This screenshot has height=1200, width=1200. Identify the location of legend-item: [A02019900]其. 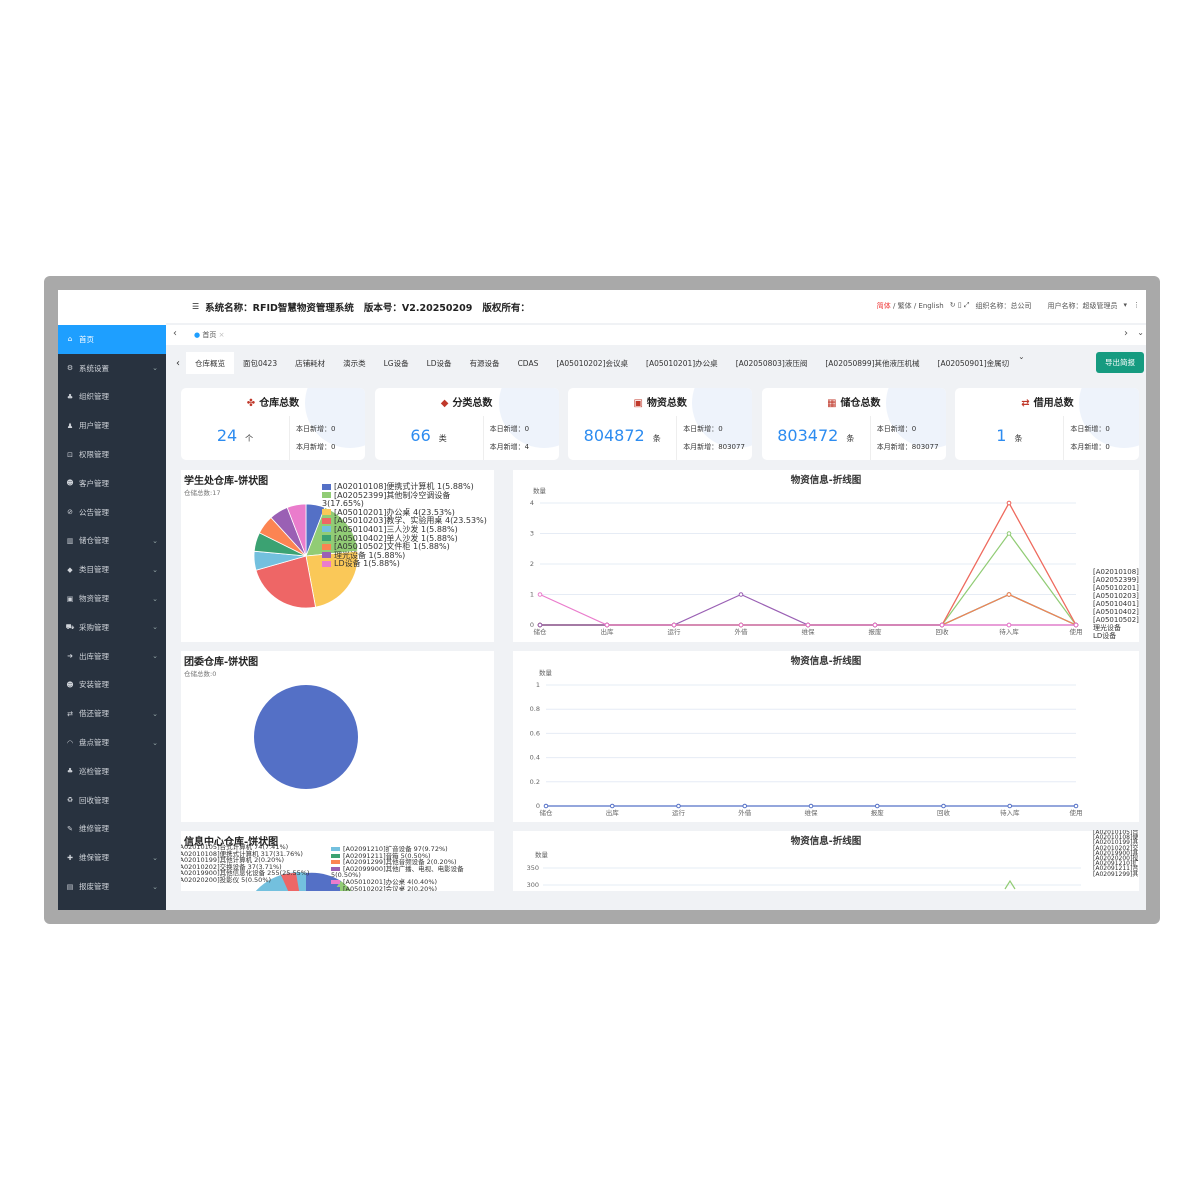
(1116, 853).